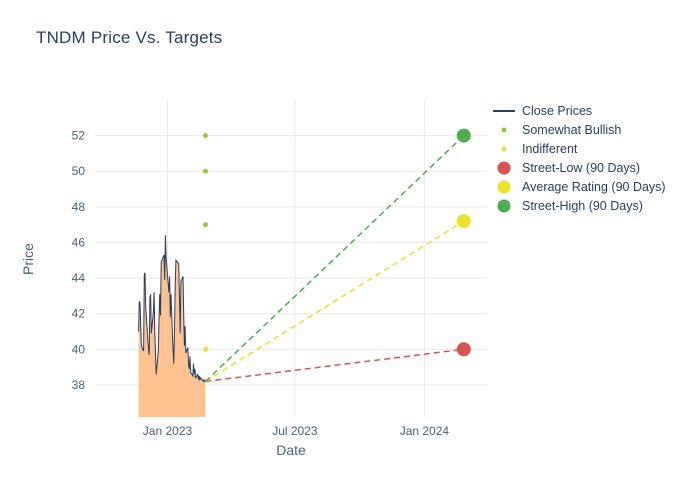  Describe the element at coordinates (79, 278) in the screenshot. I see `svg-text: 44` at that location.